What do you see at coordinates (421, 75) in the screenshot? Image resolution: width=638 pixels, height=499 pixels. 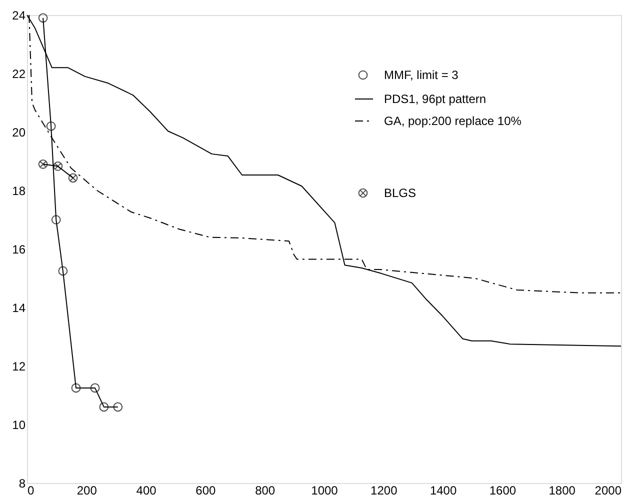 I see `legend-label: MMF, limit = 3` at bounding box center [421, 75].